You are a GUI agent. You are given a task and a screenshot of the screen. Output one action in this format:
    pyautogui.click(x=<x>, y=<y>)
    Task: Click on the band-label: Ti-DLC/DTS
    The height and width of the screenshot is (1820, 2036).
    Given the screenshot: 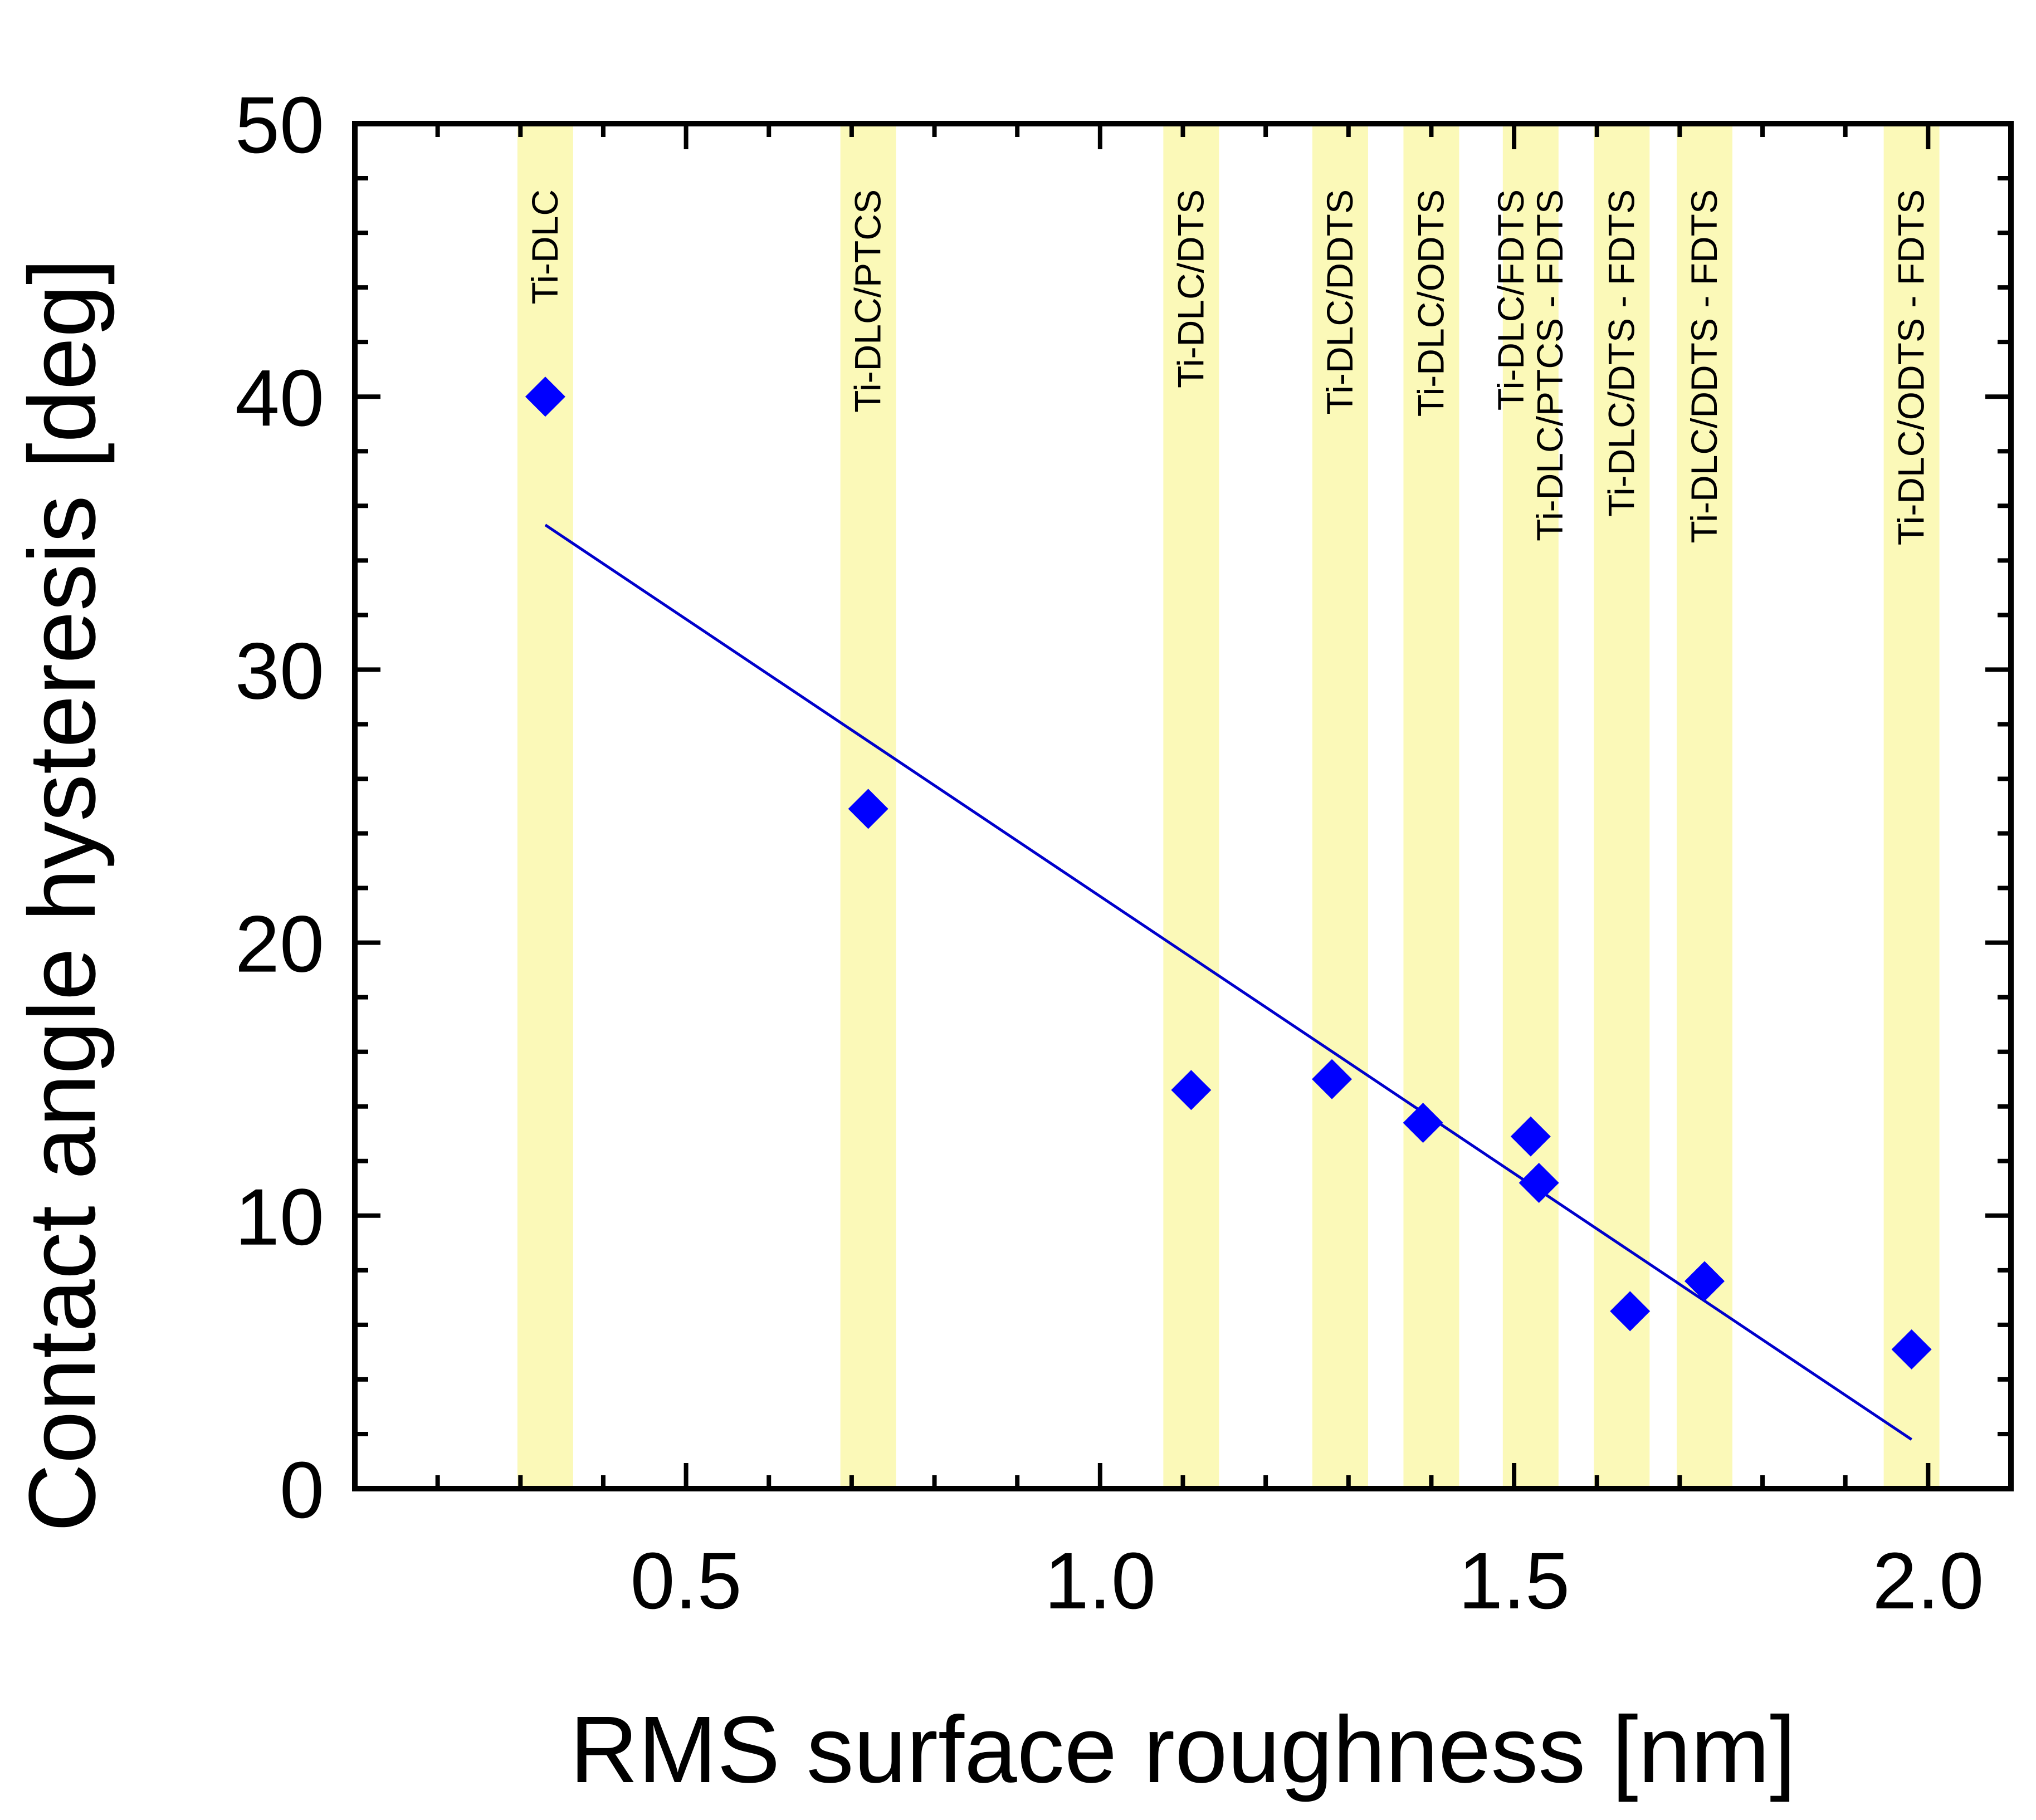 What is the action you would take?
    pyautogui.click(x=1191, y=288)
    